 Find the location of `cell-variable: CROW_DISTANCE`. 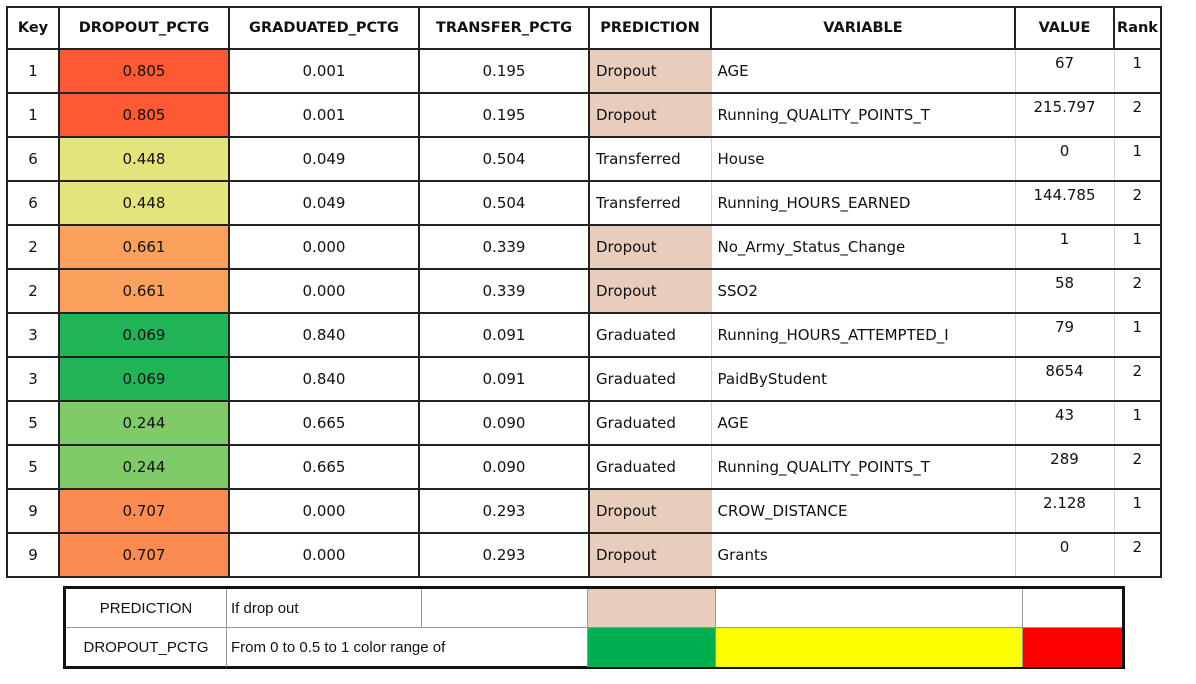

cell-variable: CROW_DISTANCE is located at coordinates (862, 511).